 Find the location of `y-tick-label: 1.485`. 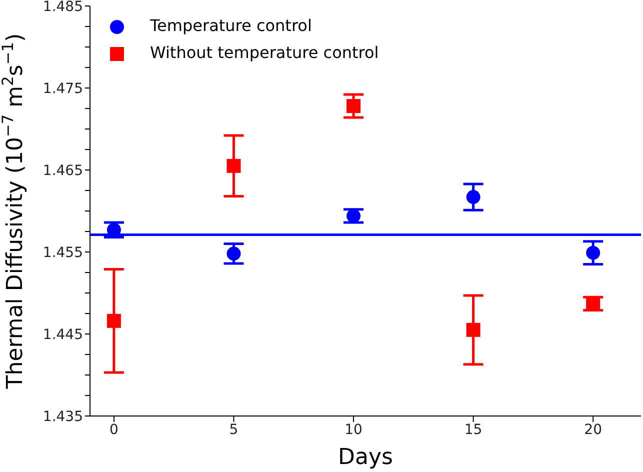

y-tick-label: 1.485 is located at coordinates (62, 7).